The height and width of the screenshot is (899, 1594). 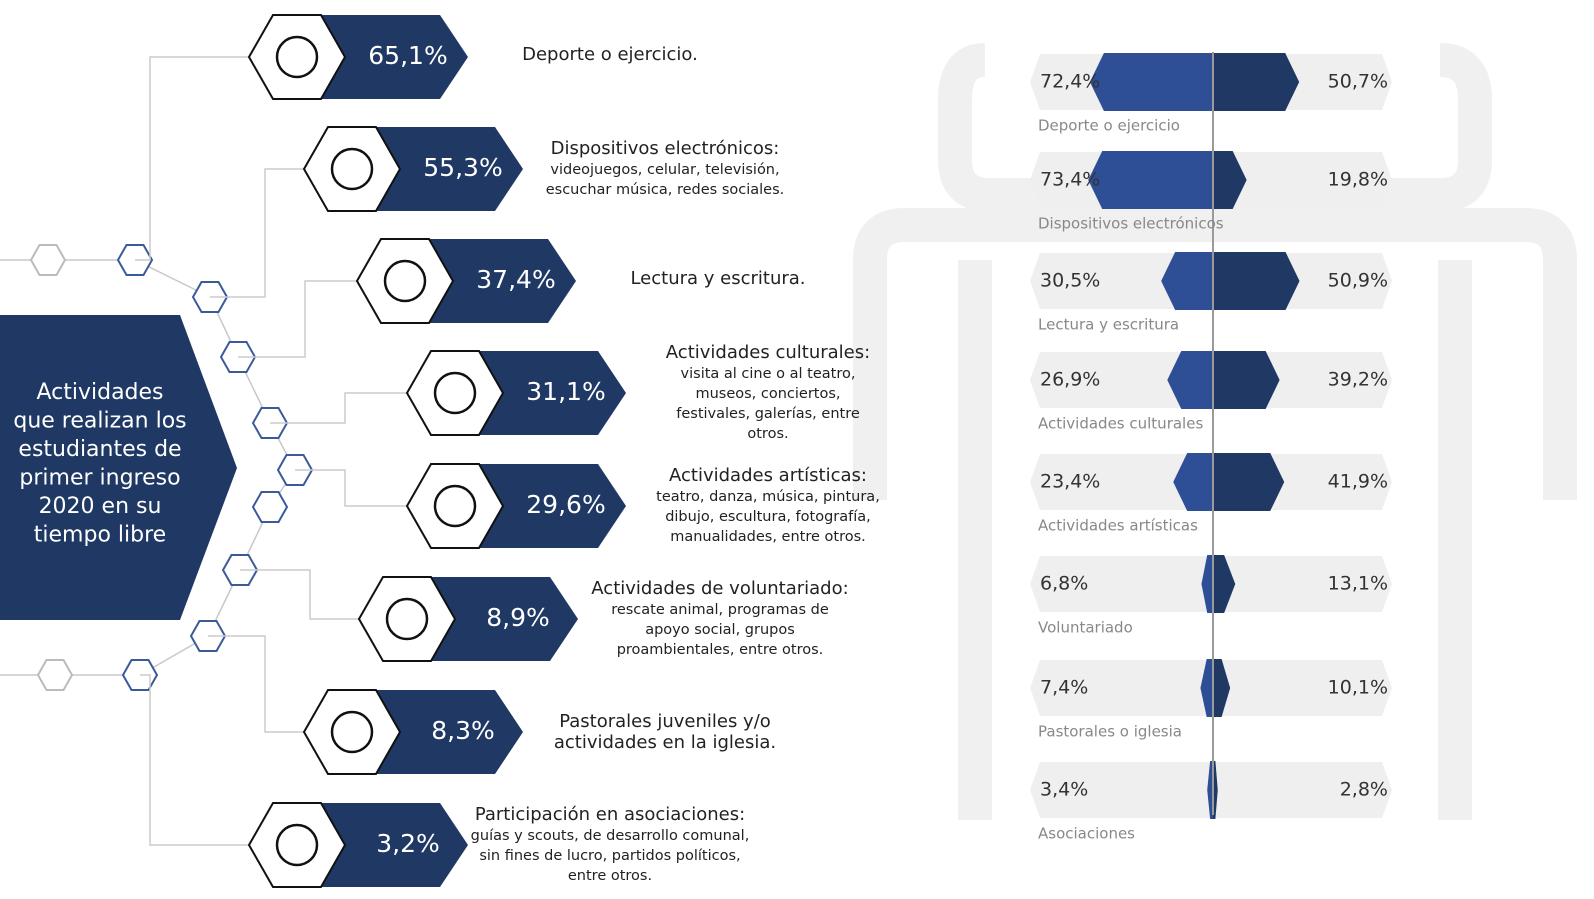 I want to click on activity-label: Participación en asociaciones:, so click(x=610, y=814).